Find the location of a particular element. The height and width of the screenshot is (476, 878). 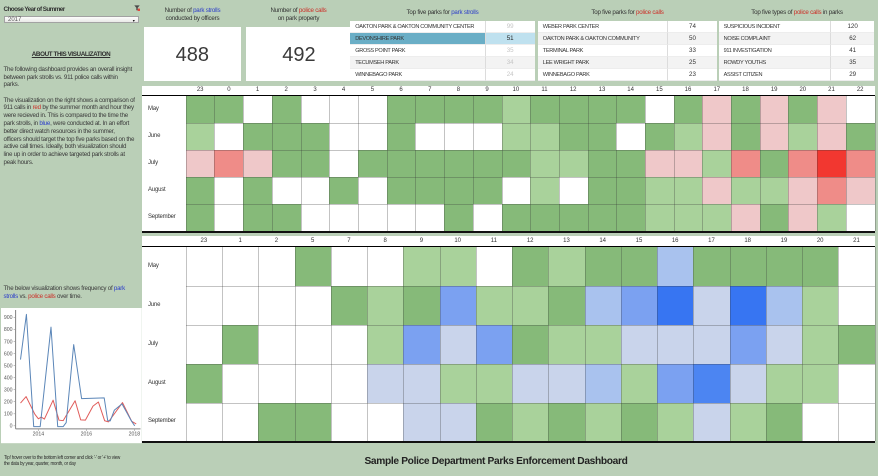

svg-text: 400 is located at coordinates (8, 379).